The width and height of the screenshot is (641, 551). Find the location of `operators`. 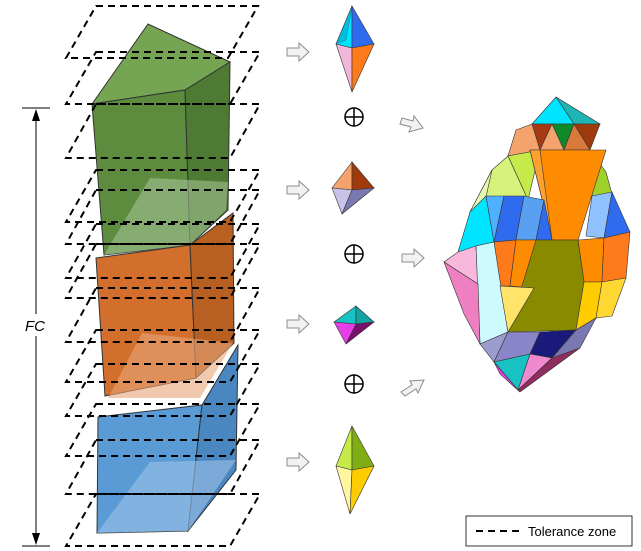

operators is located at coordinates (354, 250).